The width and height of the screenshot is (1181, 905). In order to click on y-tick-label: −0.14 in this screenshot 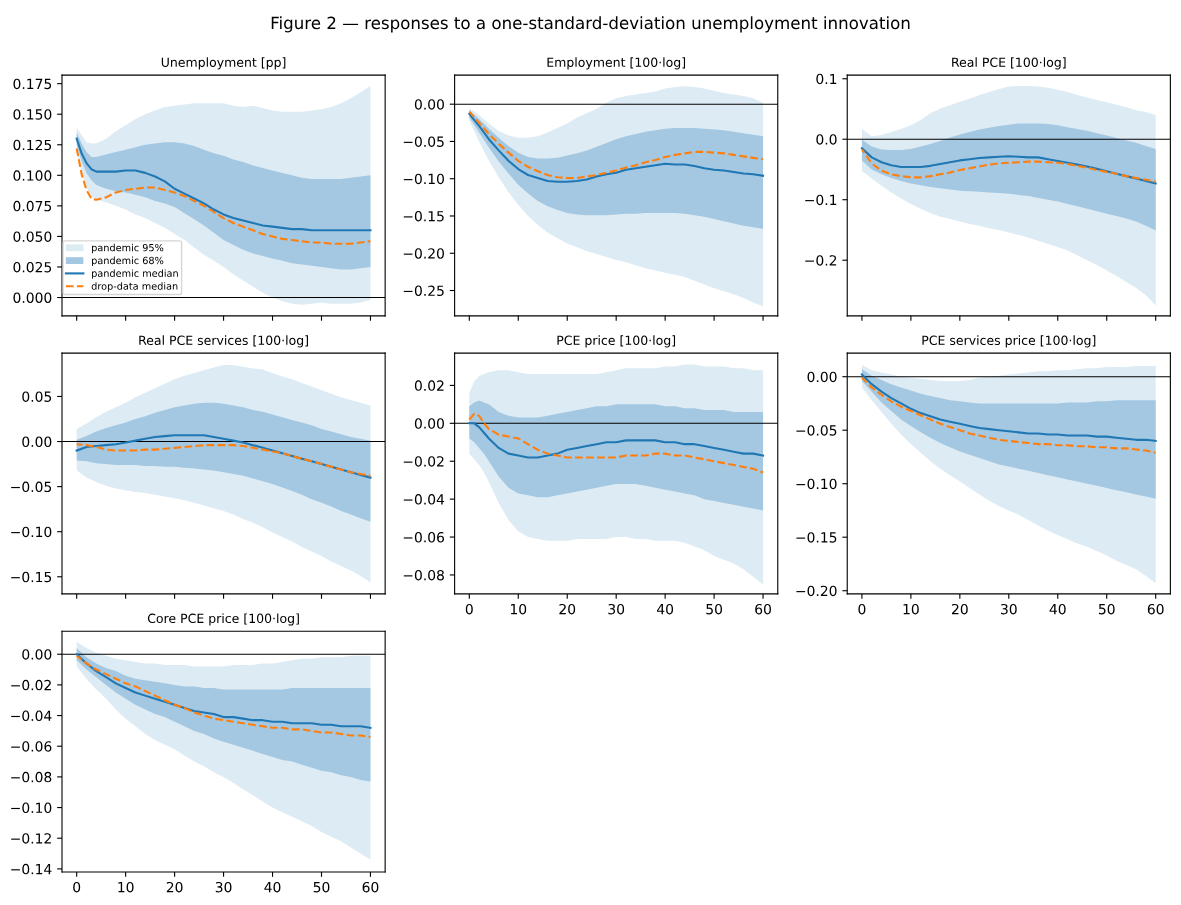, I will do `click(31, 869)`.